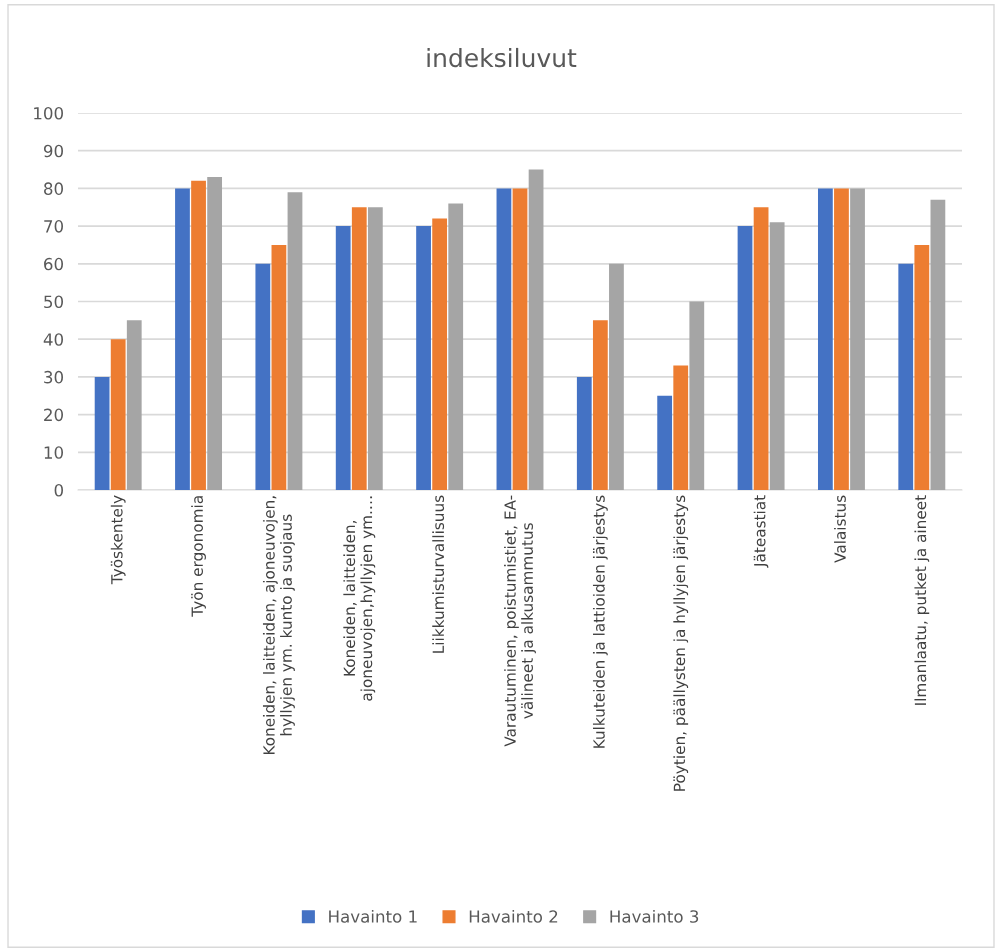  I want to click on y-tick-label: 40, so click(53, 339).